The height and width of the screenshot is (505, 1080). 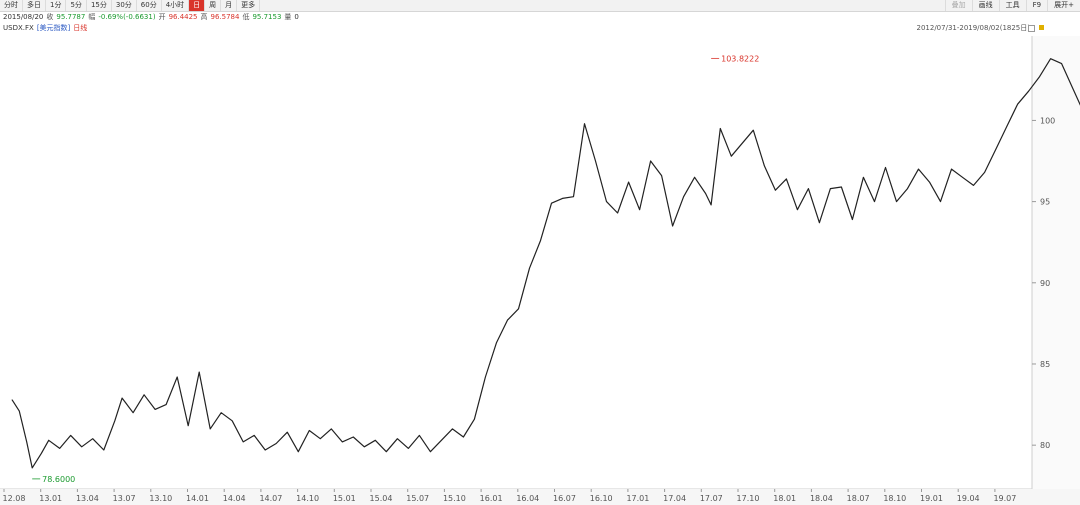 What do you see at coordinates (249, 5) in the screenshot?
I see `tab-11: 更多` at bounding box center [249, 5].